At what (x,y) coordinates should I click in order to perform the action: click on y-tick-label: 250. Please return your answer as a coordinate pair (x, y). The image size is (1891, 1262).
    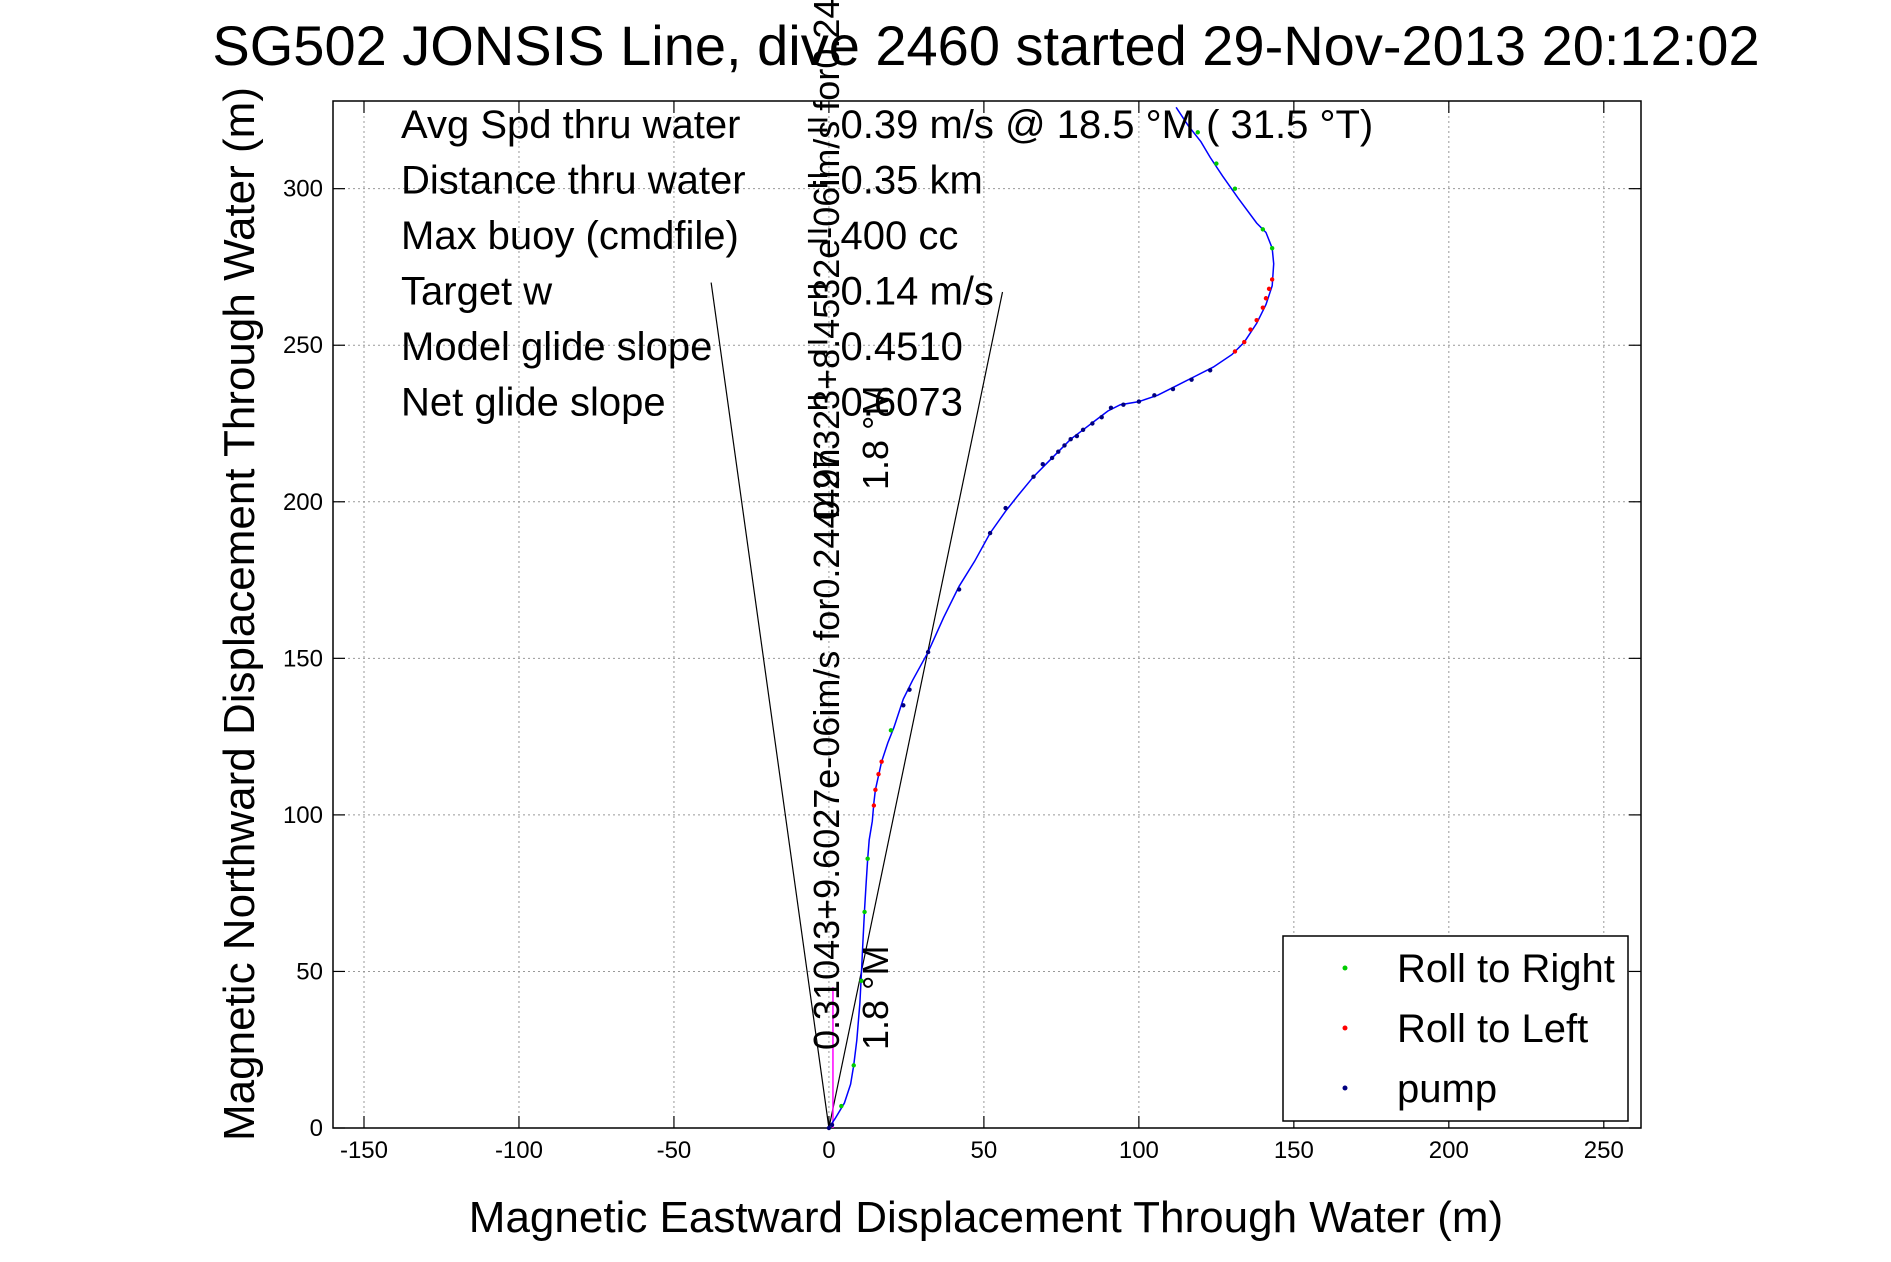
    Looking at the image, I should click on (303, 345).